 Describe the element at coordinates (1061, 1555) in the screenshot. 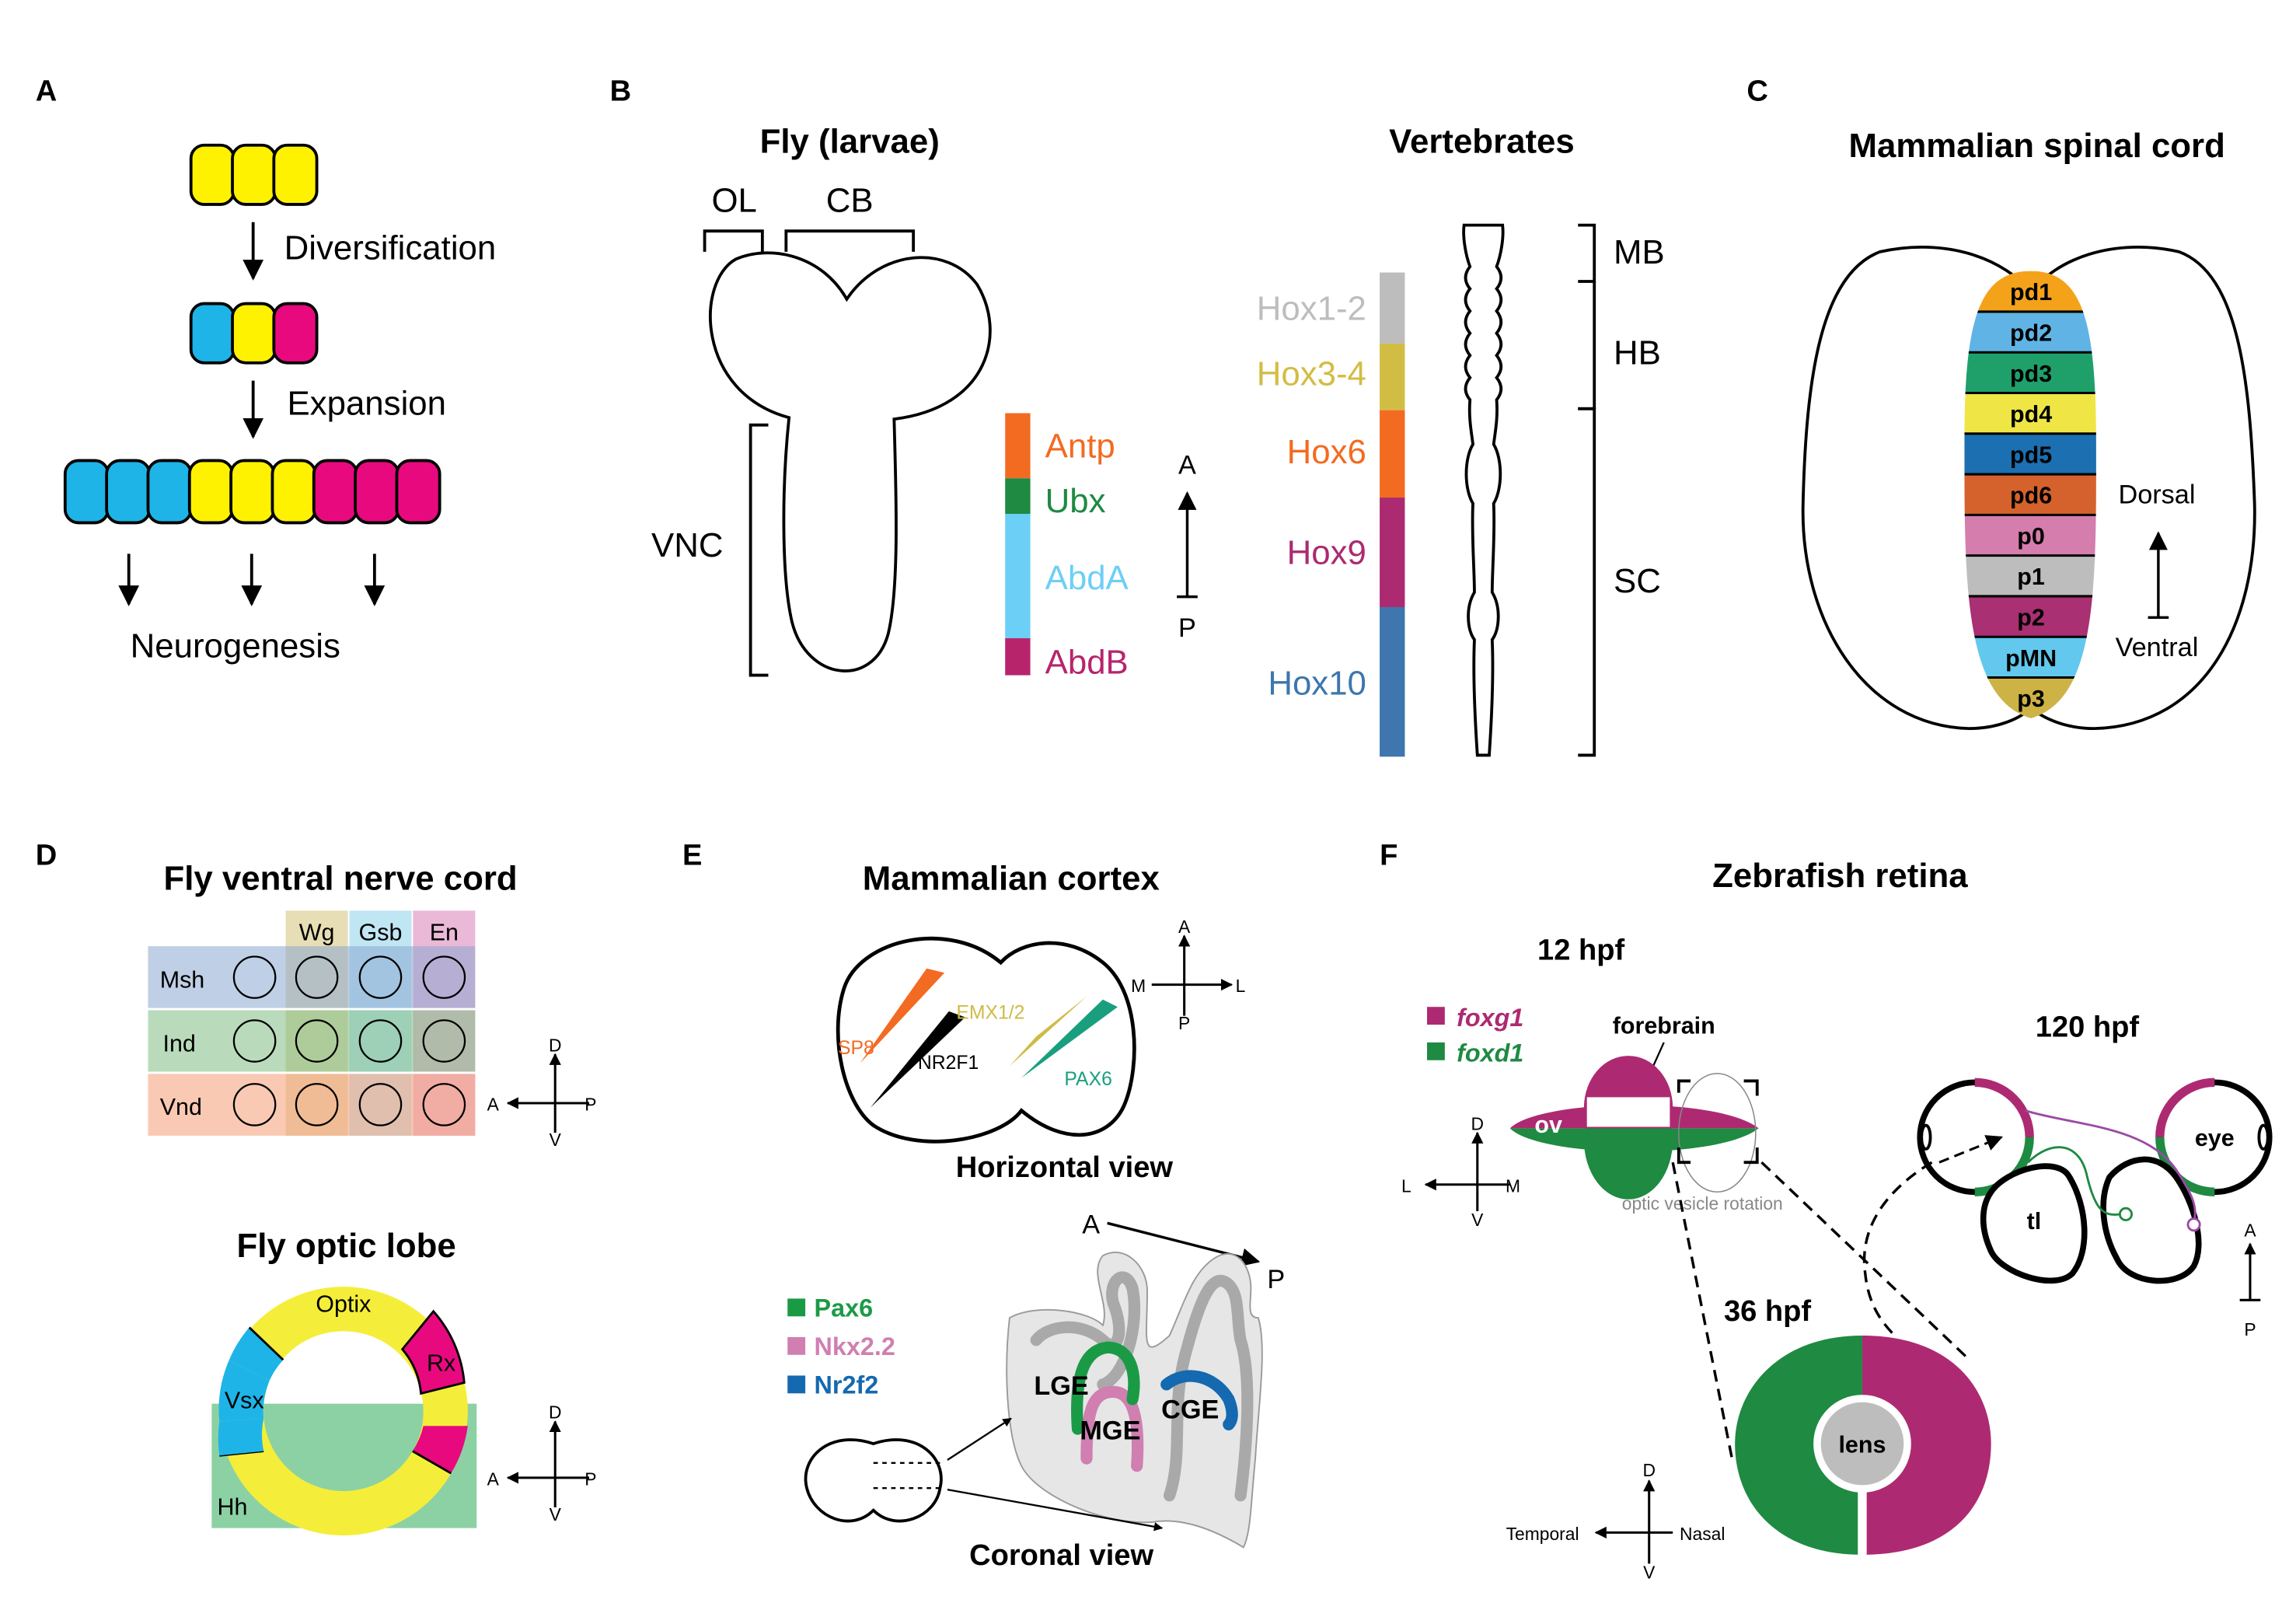

I see `coronal-view-label: Coronal view` at that location.